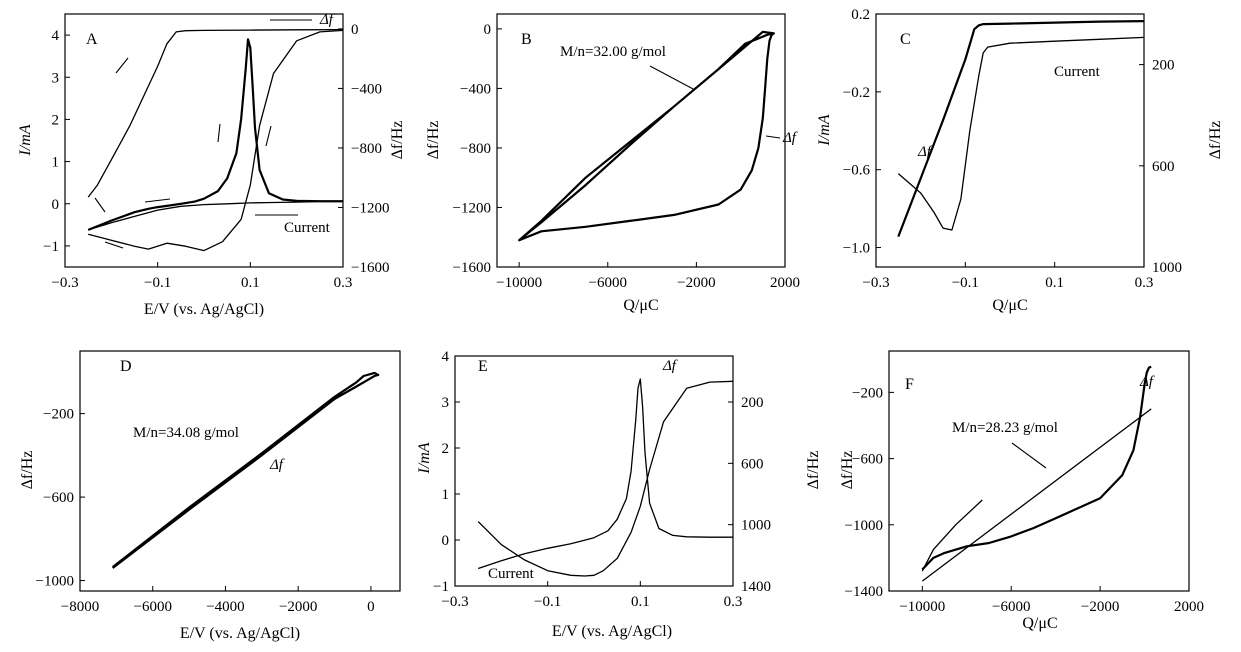 This screenshot has height=652, width=1241. What do you see at coordinates (1189, 607) in the screenshot?
I see `panel-f-xtick-label: 2000` at bounding box center [1189, 607].